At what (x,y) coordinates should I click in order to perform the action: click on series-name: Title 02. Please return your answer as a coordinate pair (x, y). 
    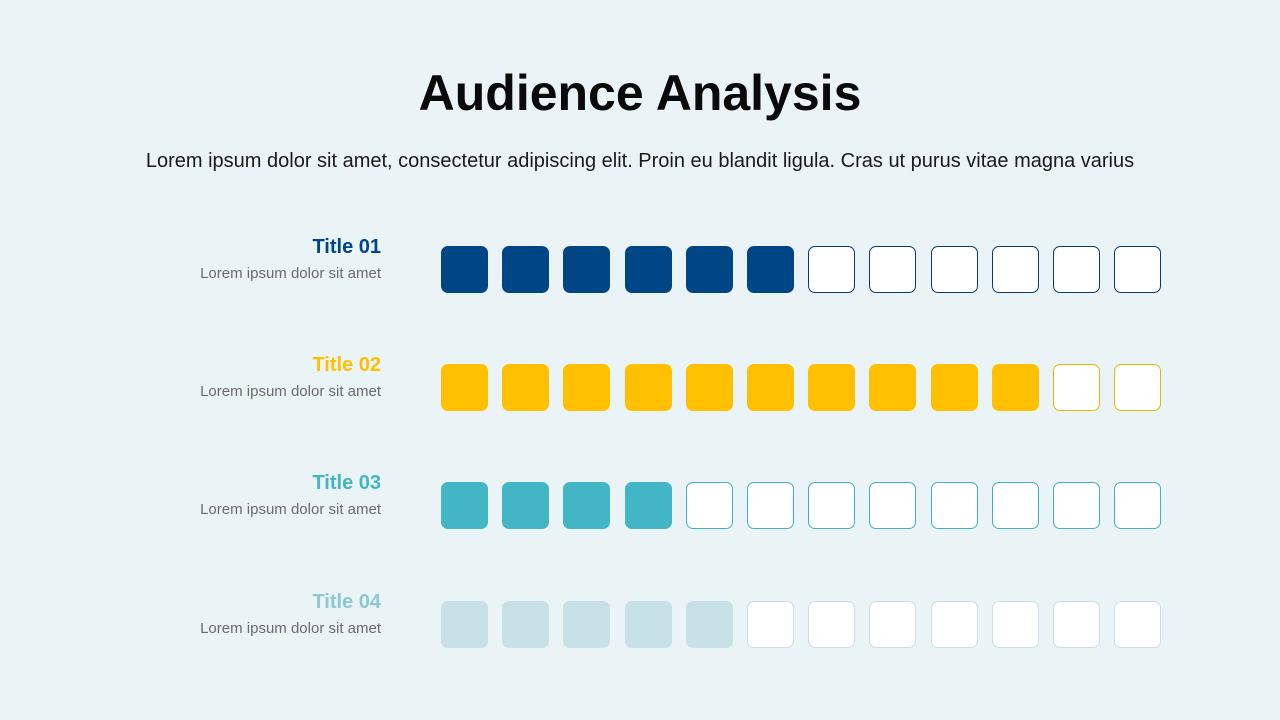
    Looking at the image, I should click on (346, 365).